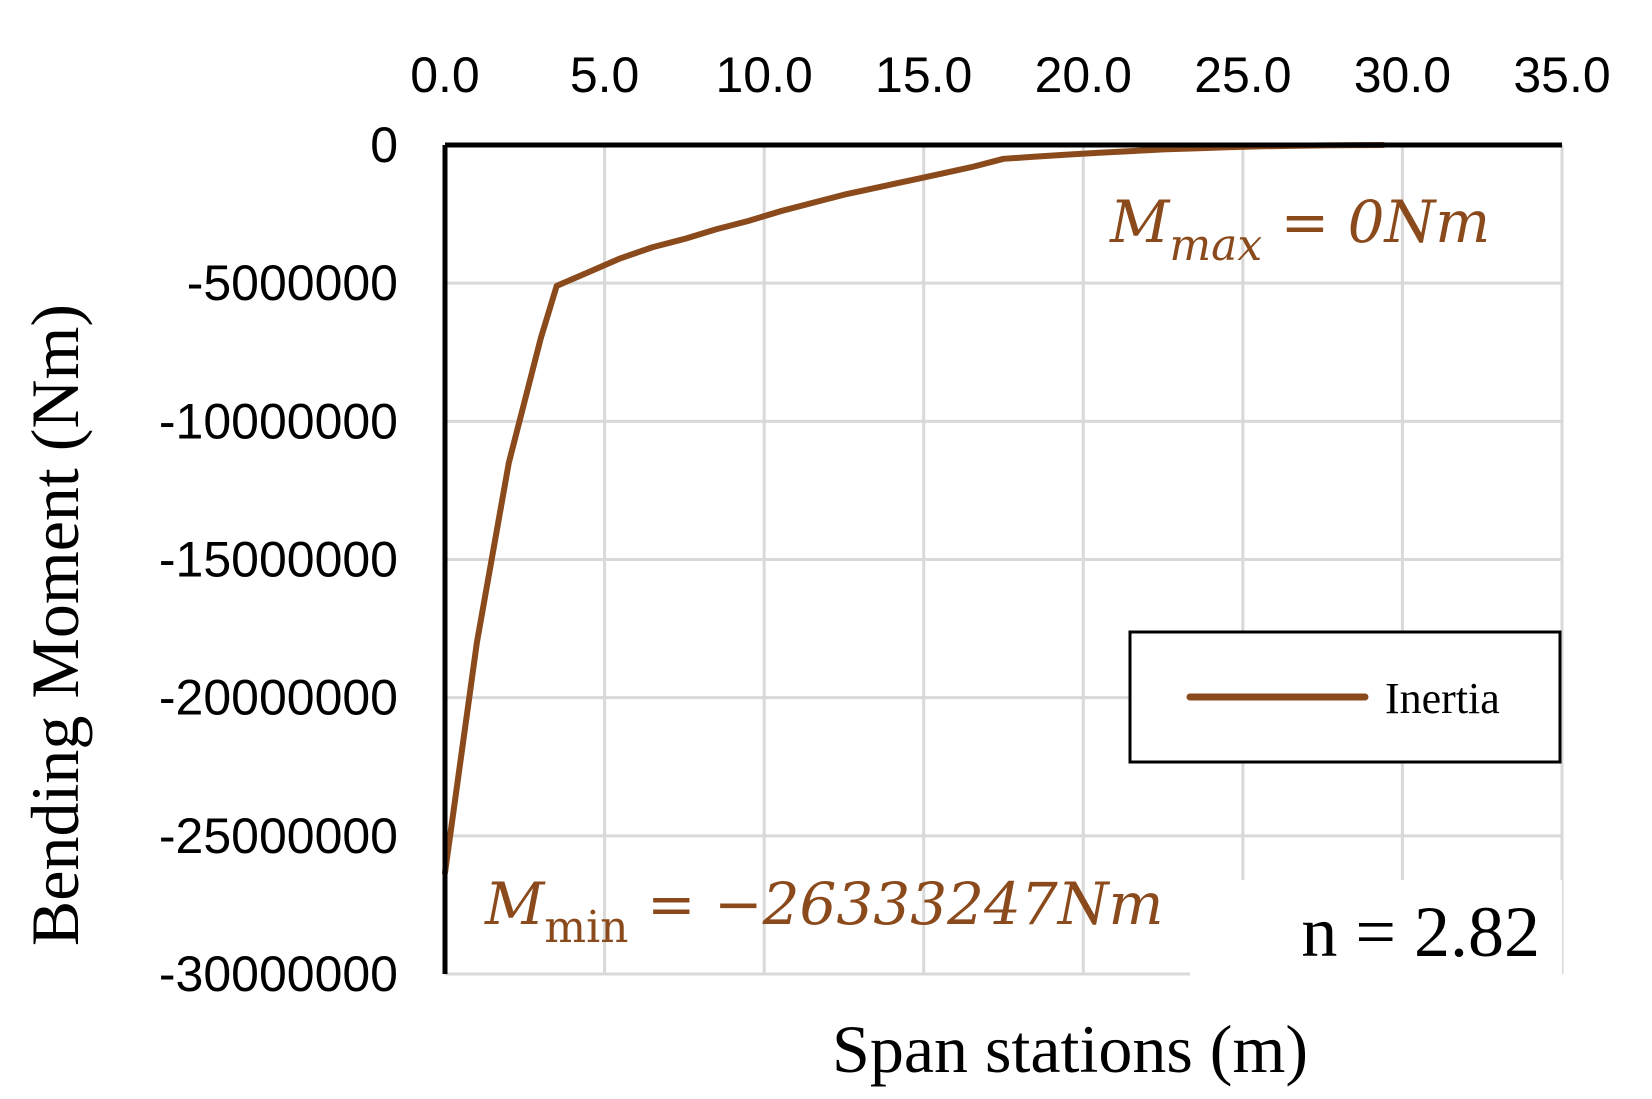  I want to click on mmin-subscript: min, so click(586, 927).